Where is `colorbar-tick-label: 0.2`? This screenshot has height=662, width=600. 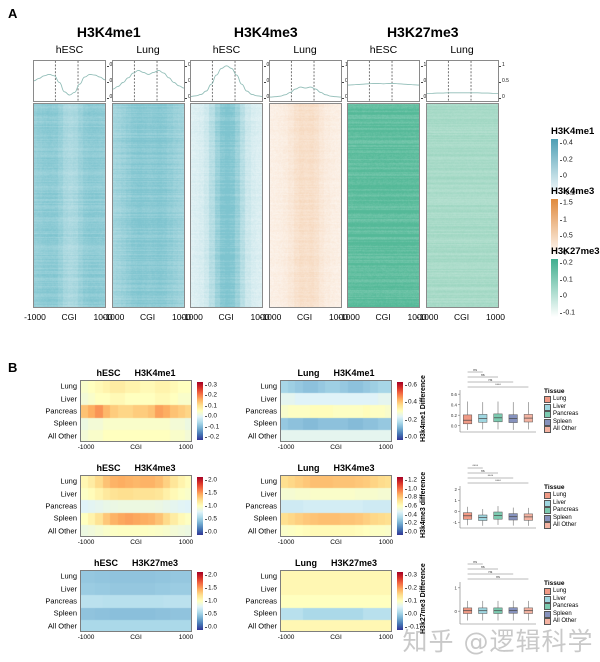
colorbar-tick-label: 0.2 is located at coordinates (568, 263).